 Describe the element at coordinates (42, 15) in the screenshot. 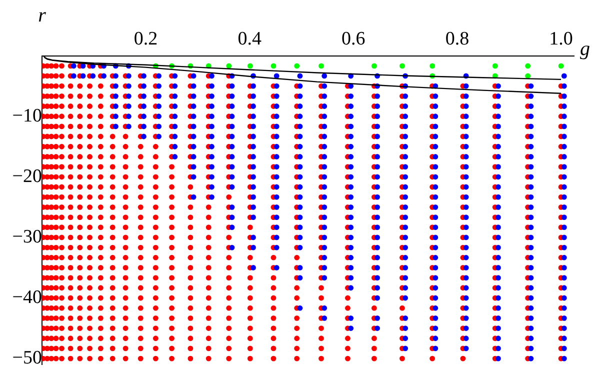

I see `y-axis-title: r` at that location.